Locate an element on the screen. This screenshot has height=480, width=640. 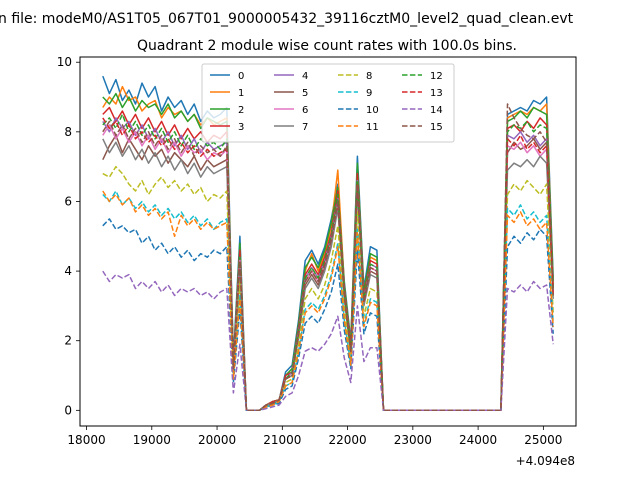
x-tick-label: 18000 is located at coordinates (86, 440).